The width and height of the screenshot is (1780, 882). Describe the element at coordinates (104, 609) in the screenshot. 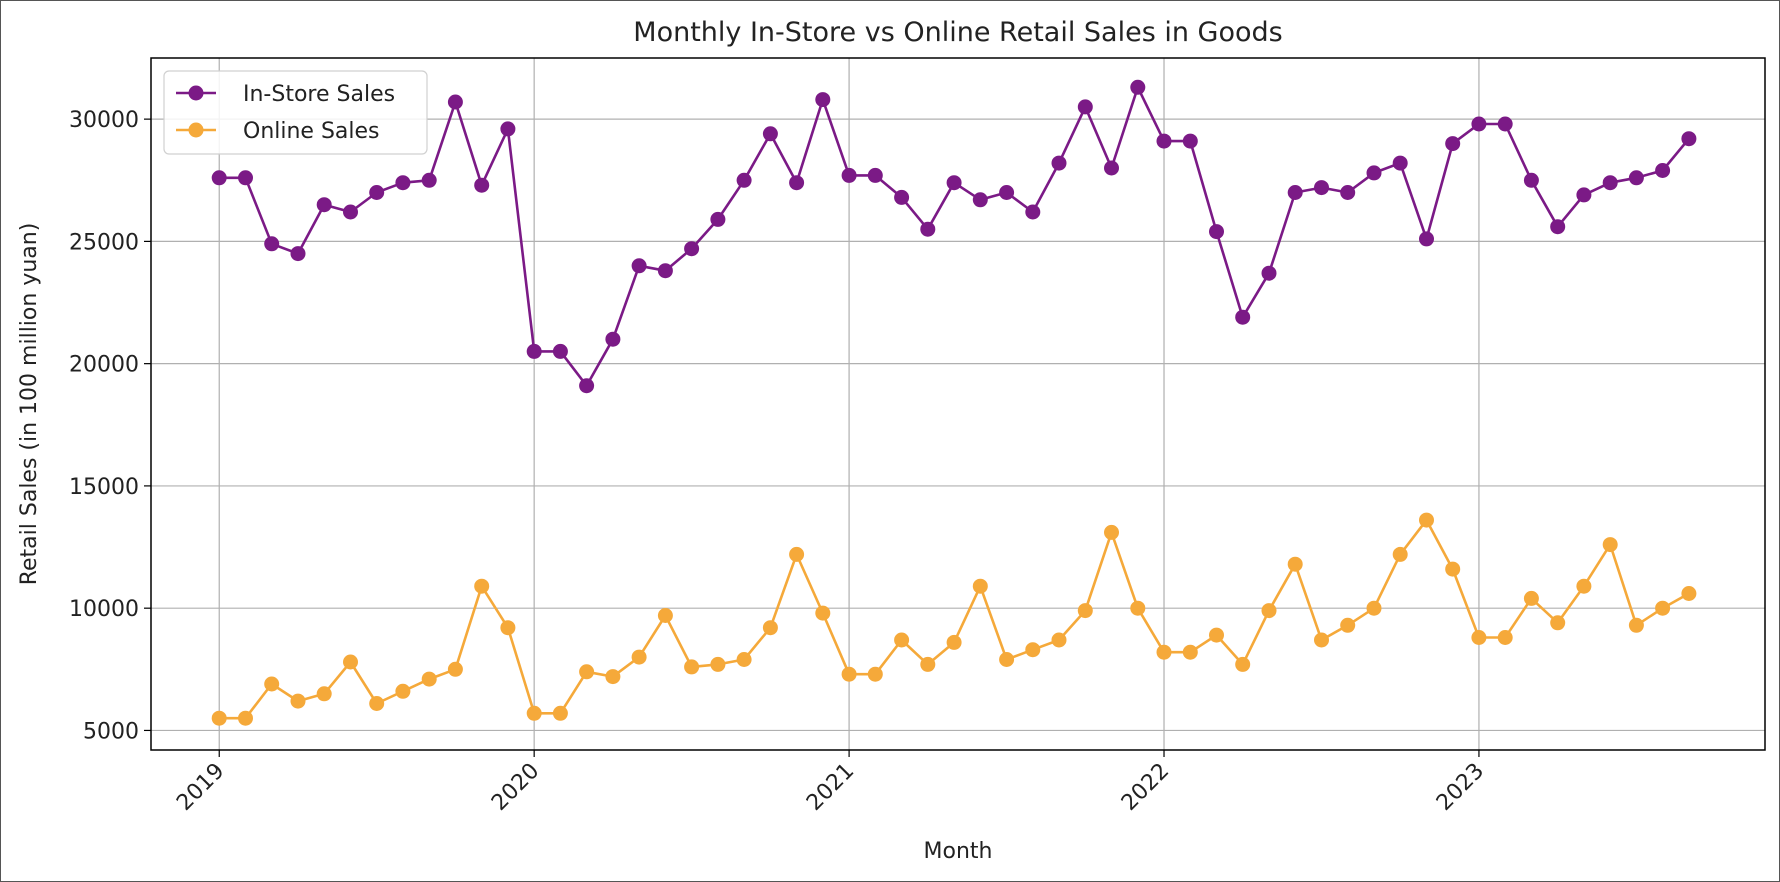

I see `y-tick-label: 10000` at that location.